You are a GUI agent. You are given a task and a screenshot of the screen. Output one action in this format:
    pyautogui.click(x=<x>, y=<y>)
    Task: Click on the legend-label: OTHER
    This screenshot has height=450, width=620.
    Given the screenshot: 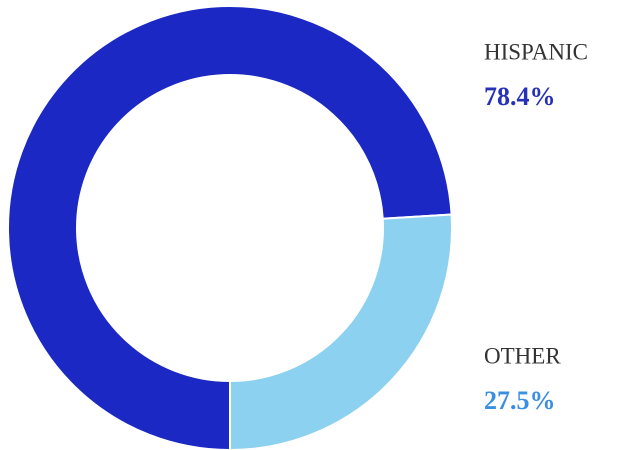 What is the action you would take?
    pyautogui.click(x=522, y=355)
    